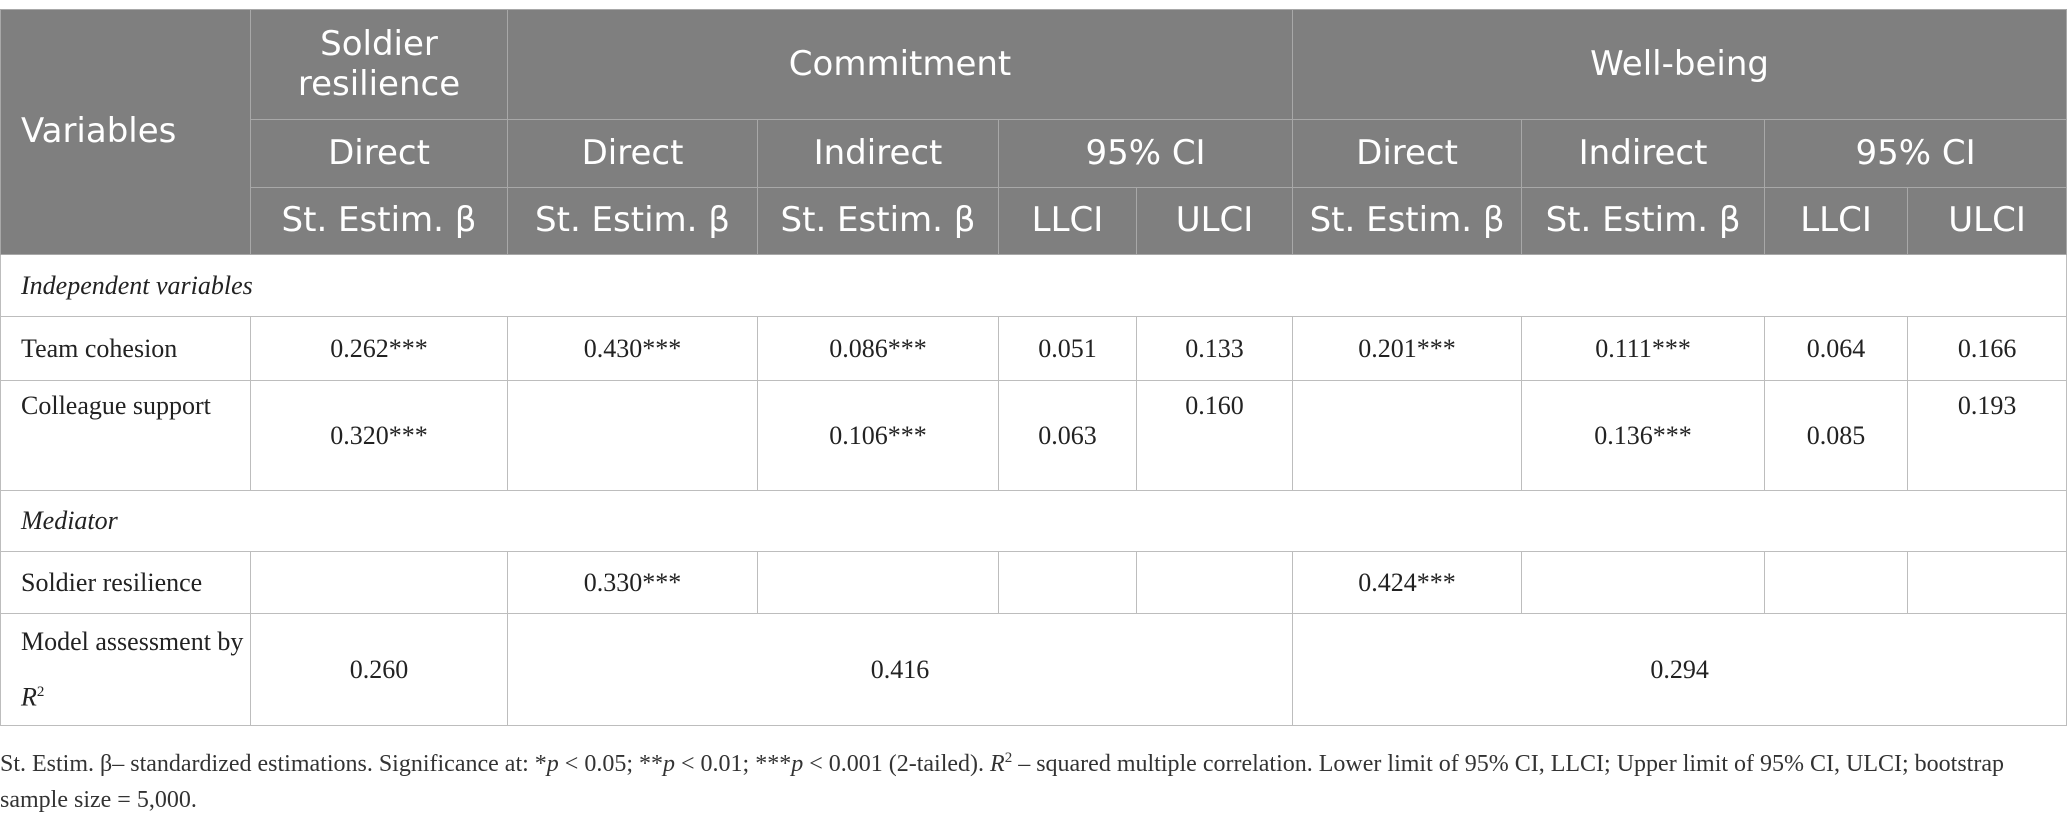 The height and width of the screenshot is (819, 2067). What do you see at coordinates (997, 764) in the screenshot?
I see `footnote-text: R` at bounding box center [997, 764].